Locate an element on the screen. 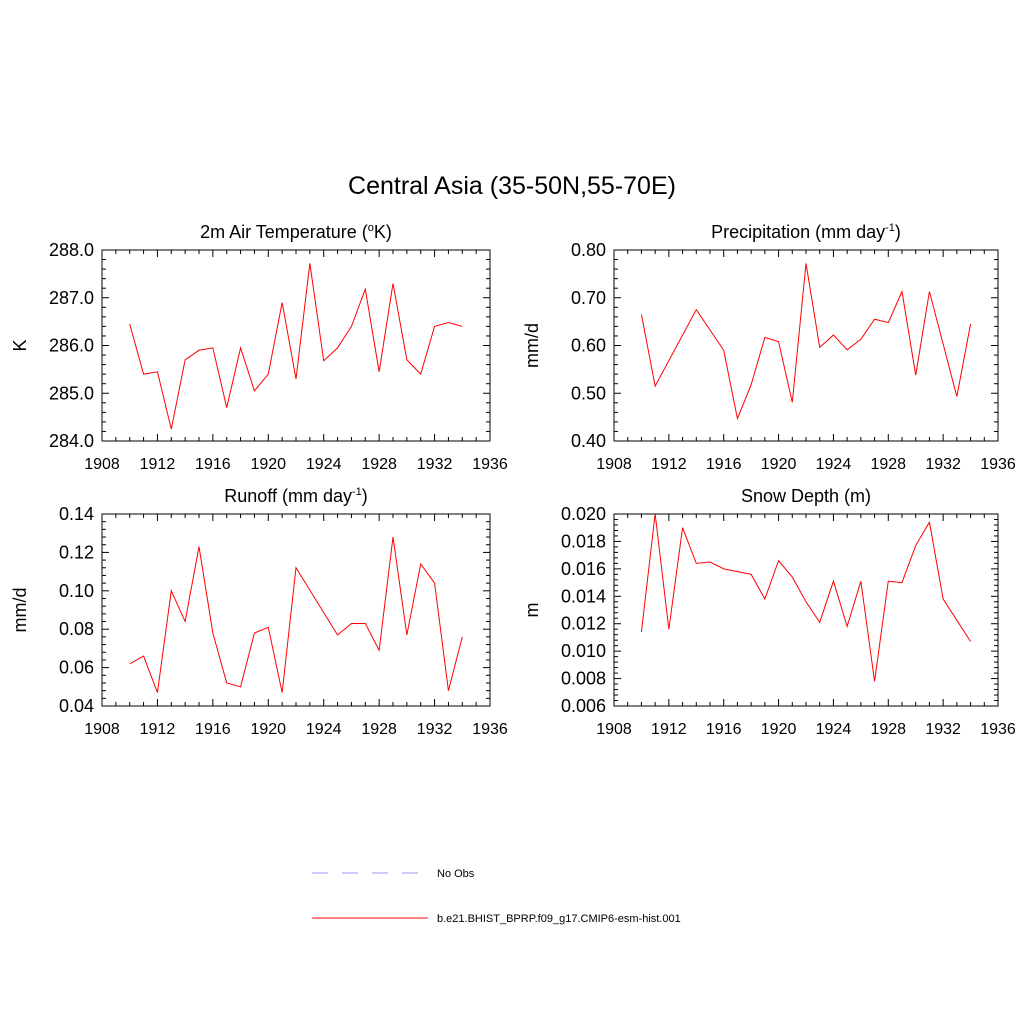 This screenshot has width=1024, height=1024. y-tick-label: 0.008 is located at coordinates (583, 679).